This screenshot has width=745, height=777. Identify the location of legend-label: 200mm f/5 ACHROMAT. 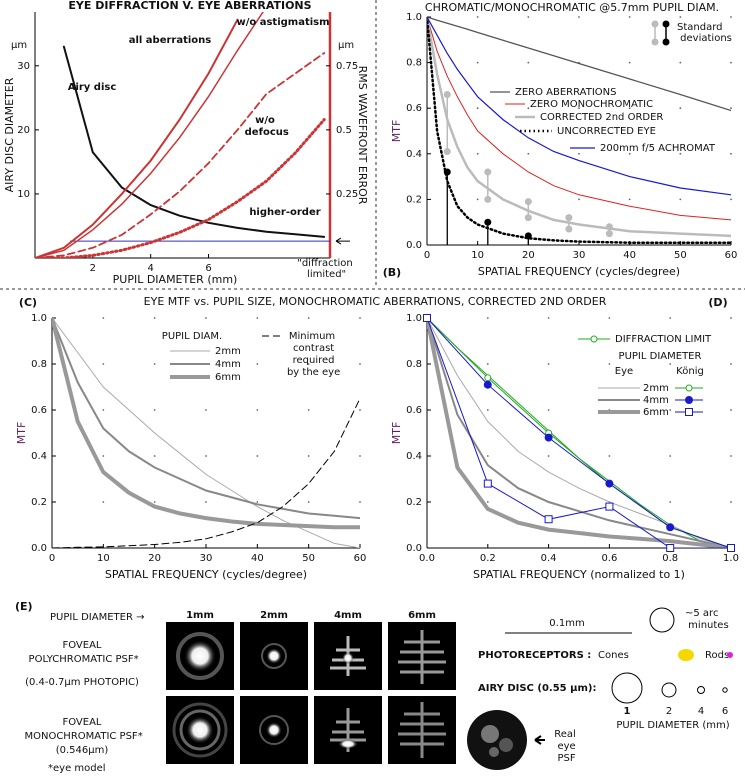
(658, 148).